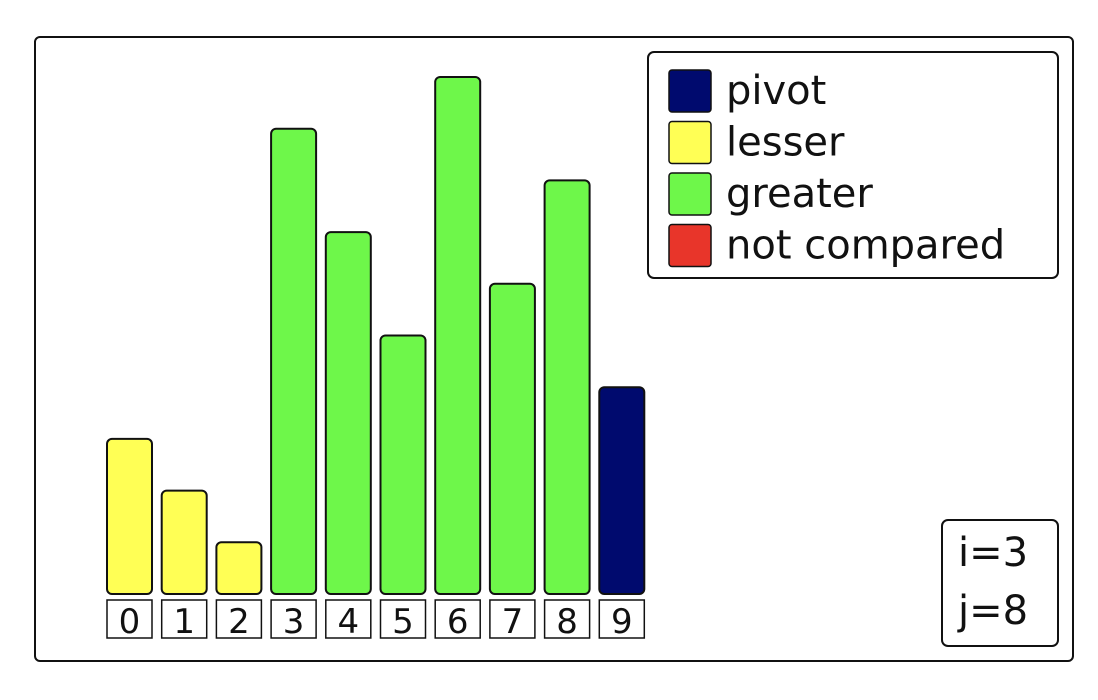 The image size is (1098, 700). Describe the element at coordinates (184, 622) in the screenshot. I see `index-label-1: 1` at that location.